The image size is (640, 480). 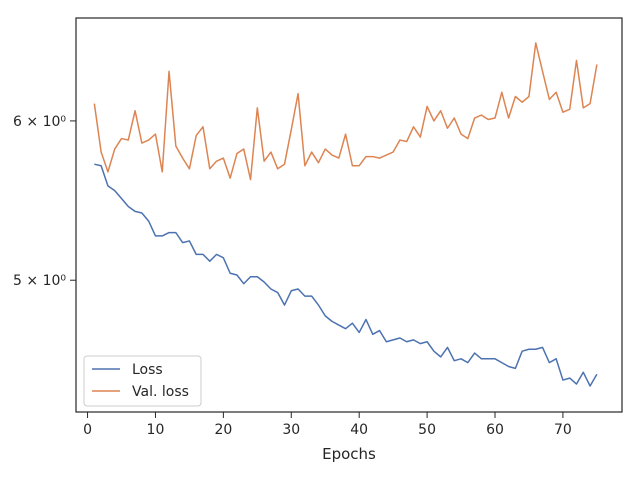 What do you see at coordinates (327, 425) in the screenshot?
I see `x-axis-ticks: 0 10 20 30 40 50 60 70` at bounding box center [327, 425].